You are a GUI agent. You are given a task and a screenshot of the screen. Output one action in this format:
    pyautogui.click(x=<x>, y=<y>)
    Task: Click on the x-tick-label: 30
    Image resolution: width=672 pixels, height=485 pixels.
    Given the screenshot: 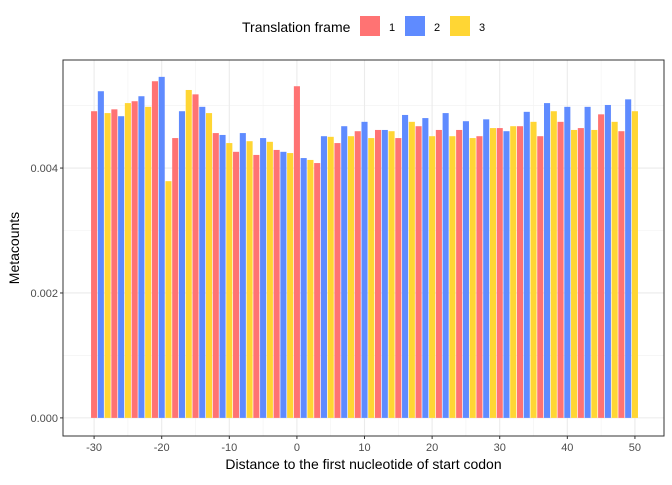 What is the action you would take?
    pyautogui.click(x=500, y=448)
    